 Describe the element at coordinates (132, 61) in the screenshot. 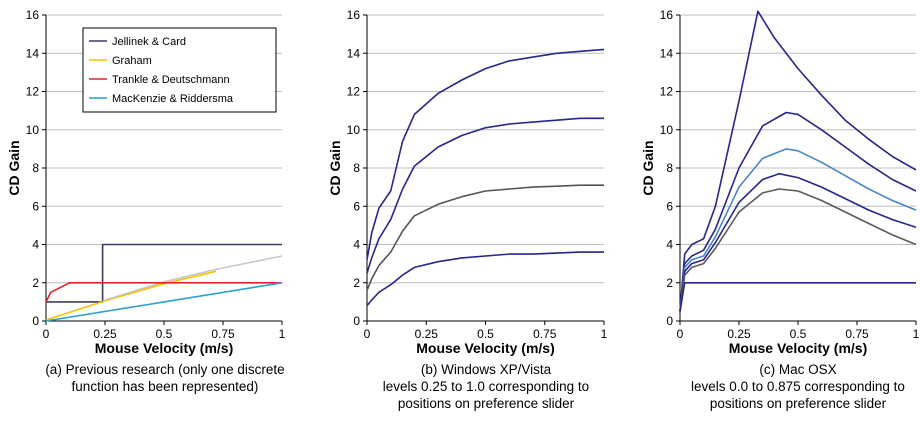

I see `legend-label: Graham` at that location.